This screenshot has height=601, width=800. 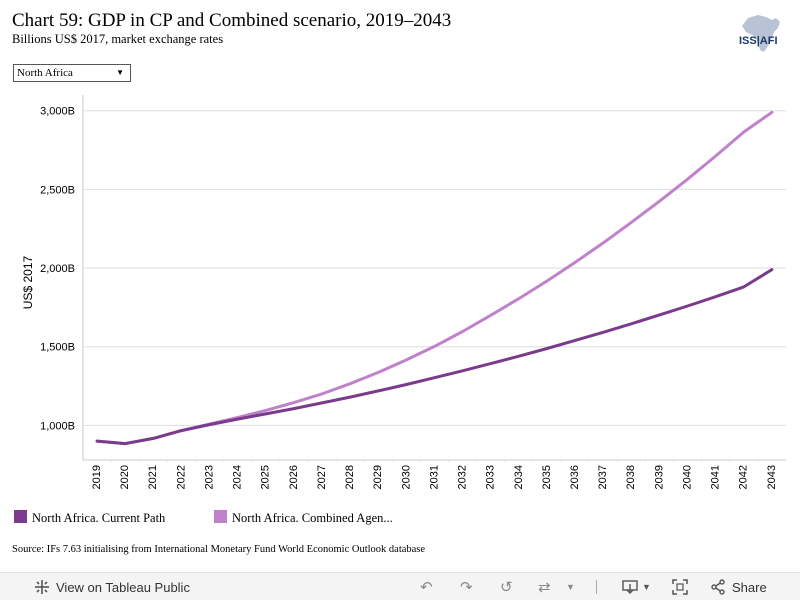 I want to click on y-axis-ticks: 1,000B 1,500B 2,000B 2,500B 3,000B, so click(x=57, y=269).